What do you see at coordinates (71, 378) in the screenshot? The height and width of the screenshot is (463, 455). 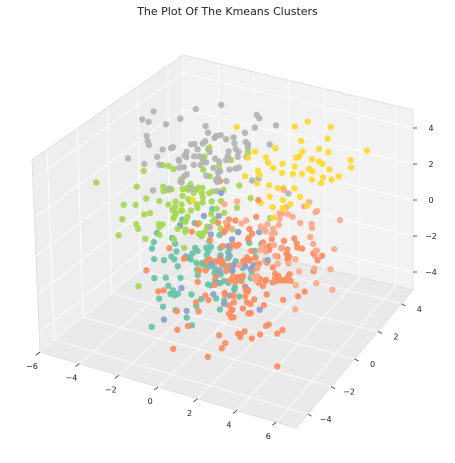 I see `x-tick-label: −4` at bounding box center [71, 378].